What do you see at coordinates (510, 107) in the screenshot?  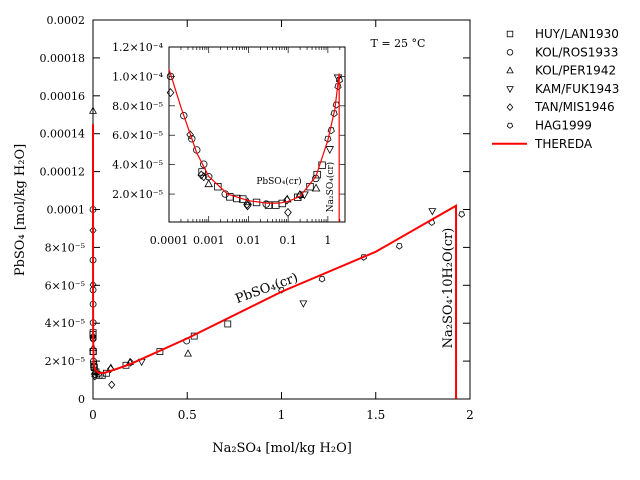 I see `legend-marker-tan-mis1946` at bounding box center [510, 107].